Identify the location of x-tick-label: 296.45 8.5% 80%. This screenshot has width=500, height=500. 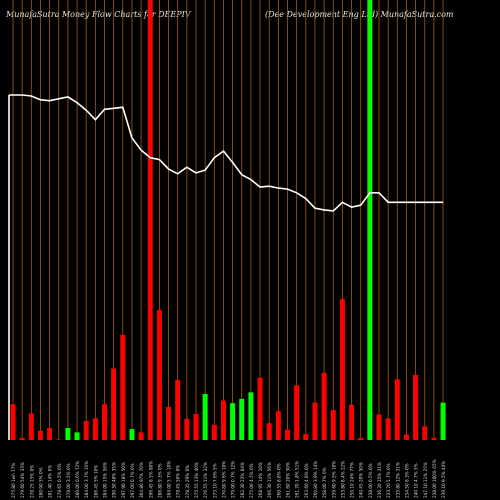
(150, 479).